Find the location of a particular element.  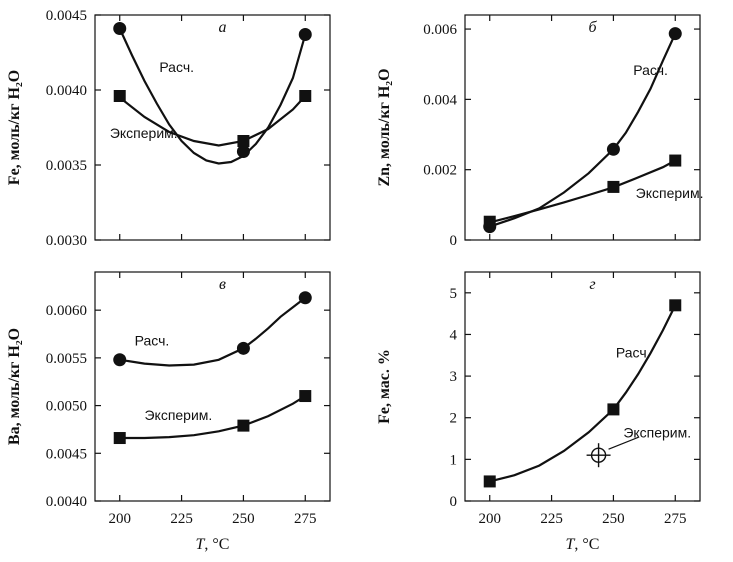

panel-a-annotation-0: Расч. is located at coordinates (176, 67).